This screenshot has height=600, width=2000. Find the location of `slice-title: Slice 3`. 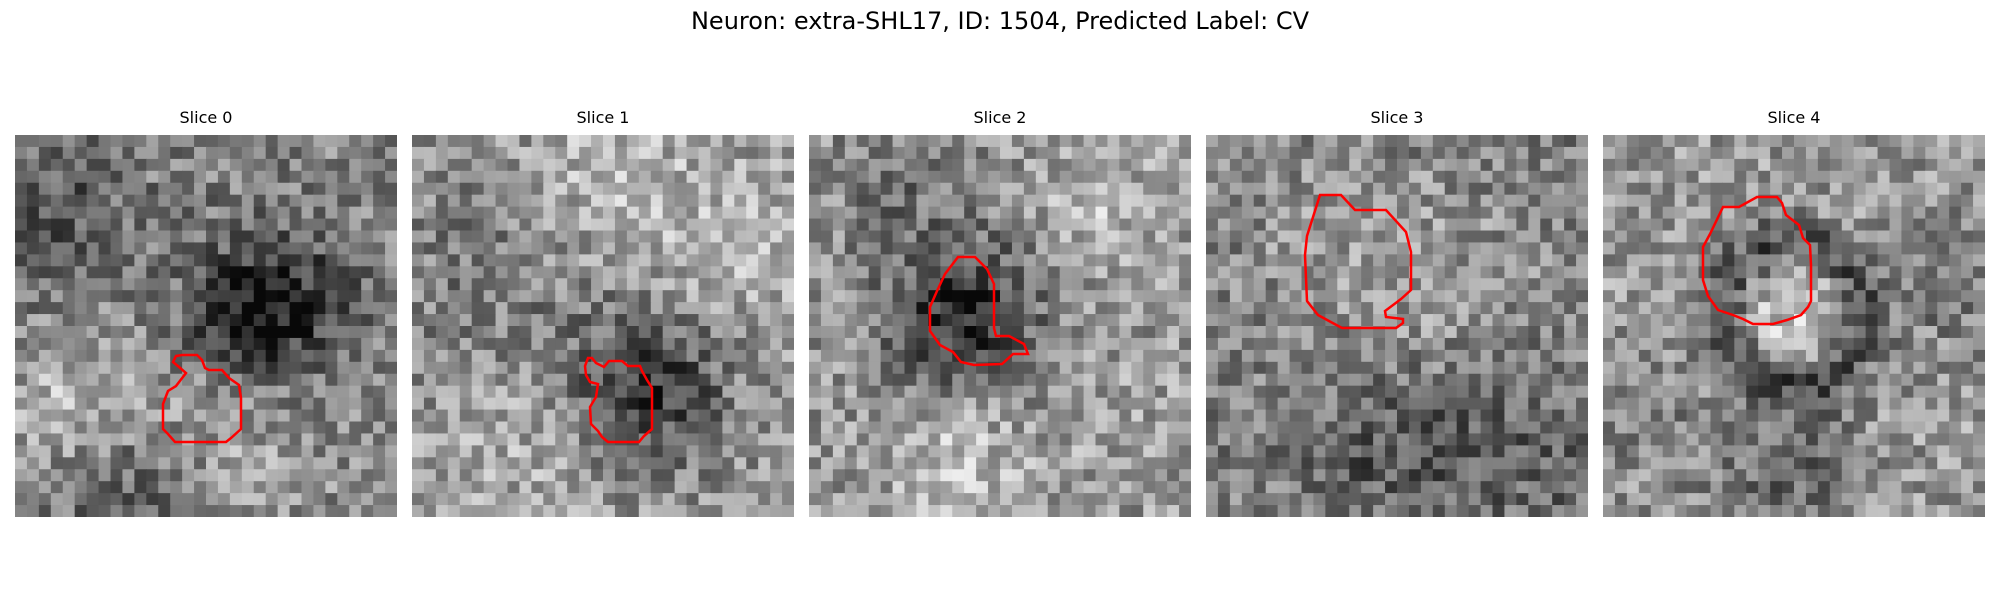

slice-title: Slice 3 is located at coordinates (1397, 118).